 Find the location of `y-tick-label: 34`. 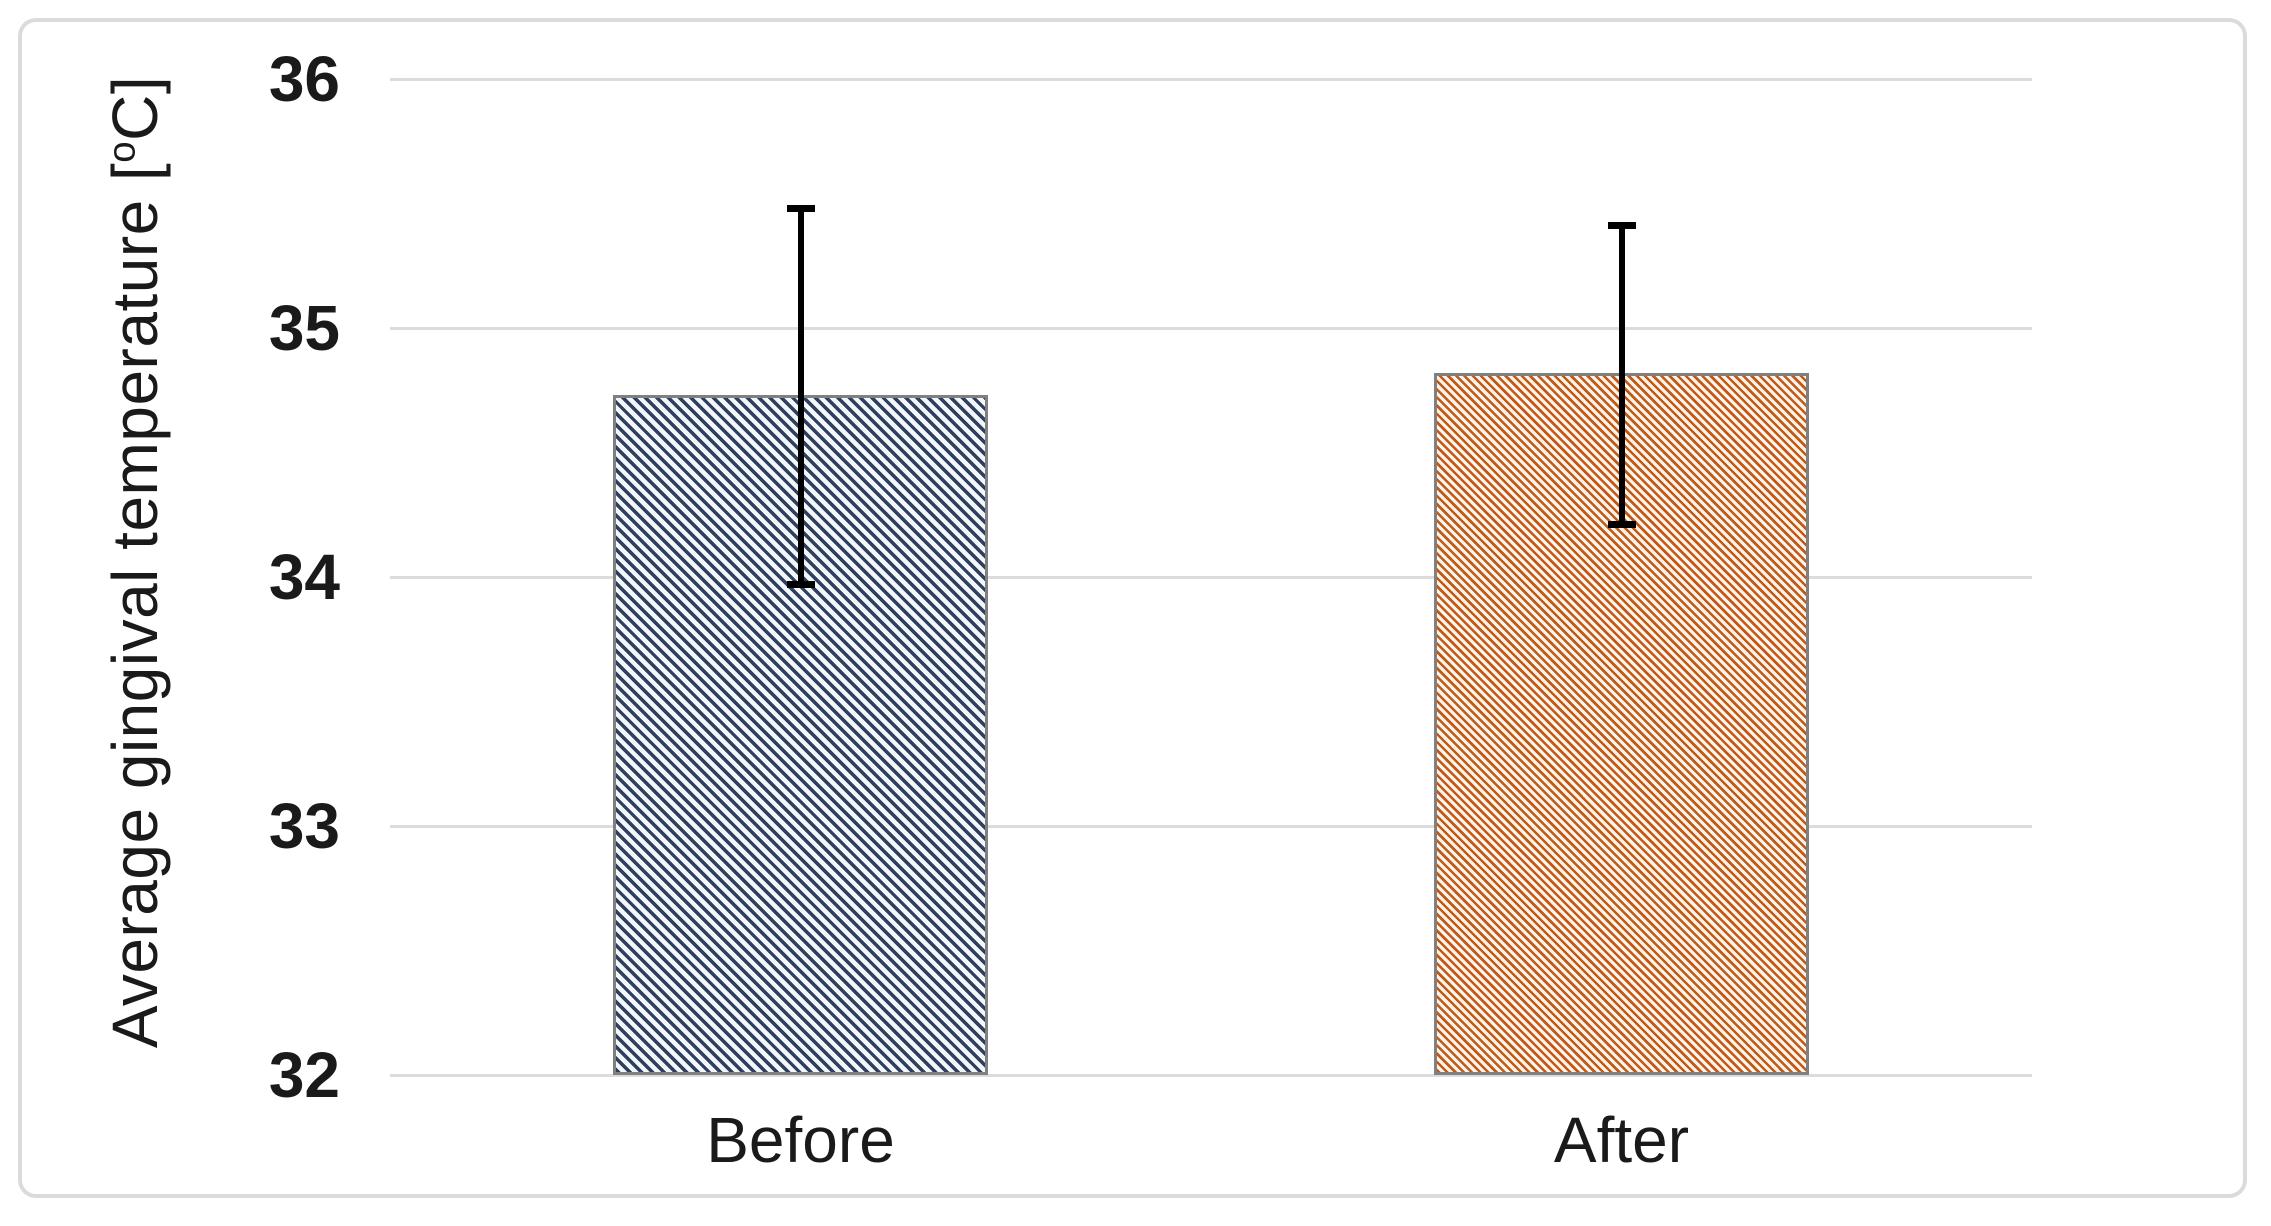

y-tick-label: 34 is located at coordinates (304, 577).